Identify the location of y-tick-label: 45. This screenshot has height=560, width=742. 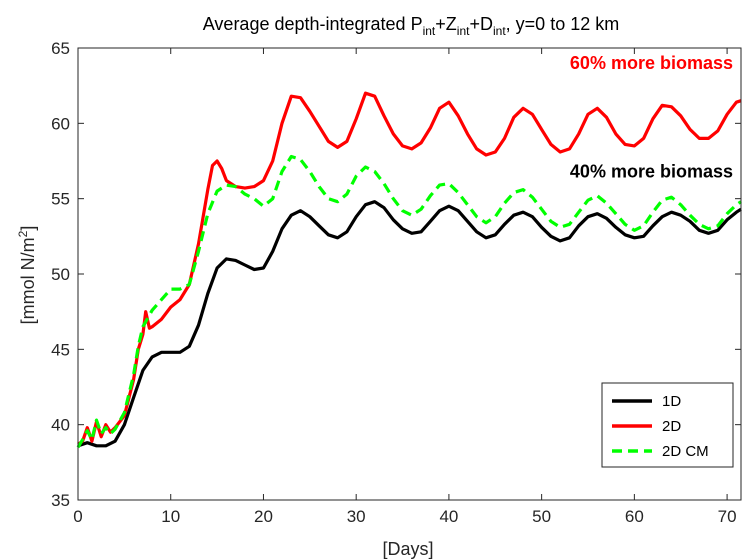
(60, 349).